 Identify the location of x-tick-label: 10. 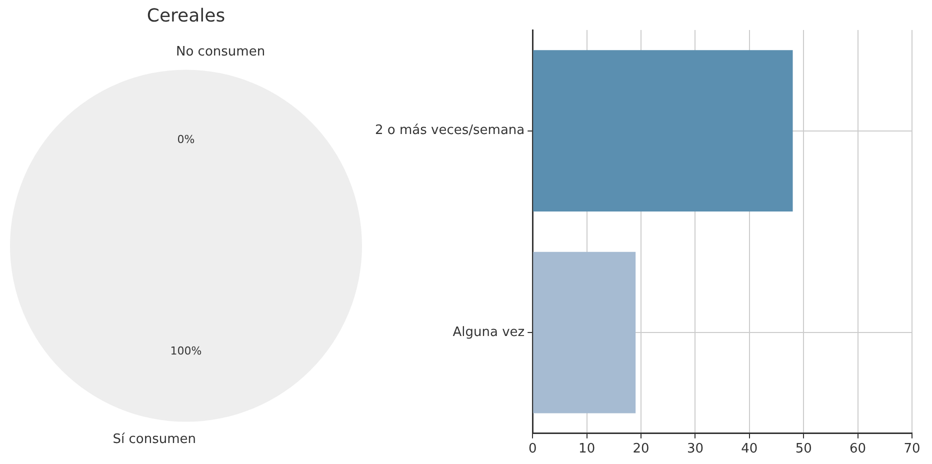
(587, 449).